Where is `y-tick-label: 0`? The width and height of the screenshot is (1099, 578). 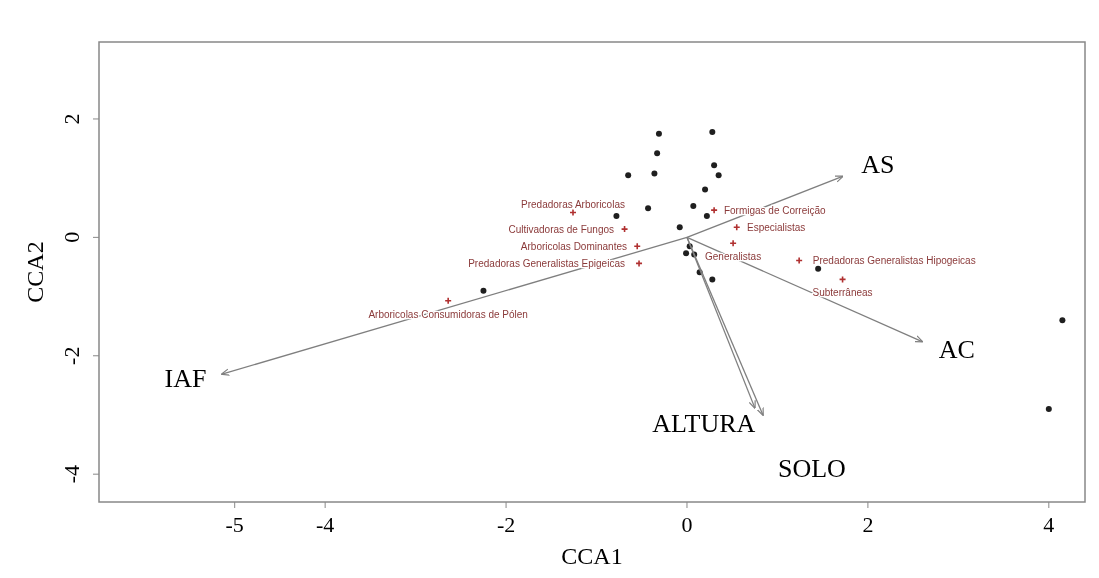 y-tick-label: 0 is located at coordinates (71, 237).